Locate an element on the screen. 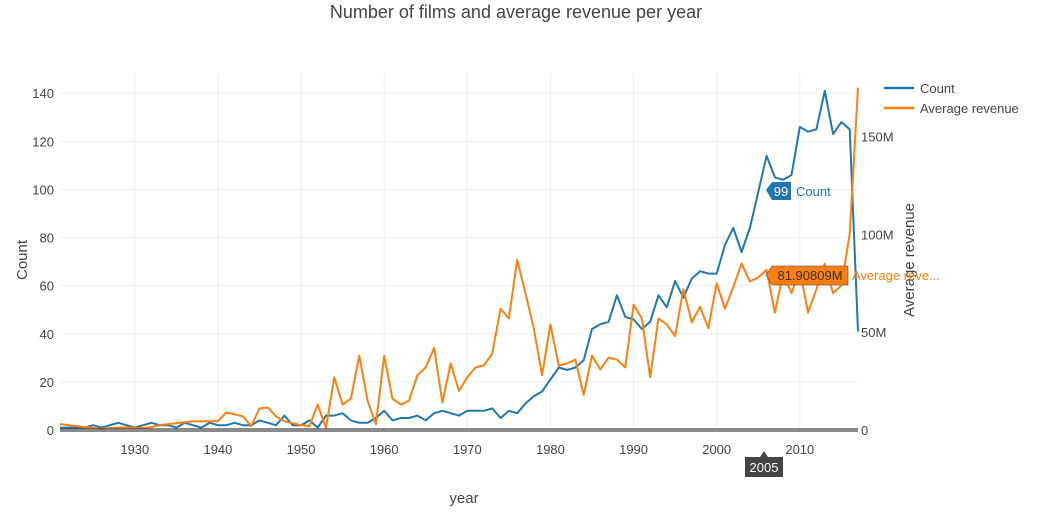 The image size is (1043, 512). x-tick-label: 1930 is located at coordinates (134, 449).